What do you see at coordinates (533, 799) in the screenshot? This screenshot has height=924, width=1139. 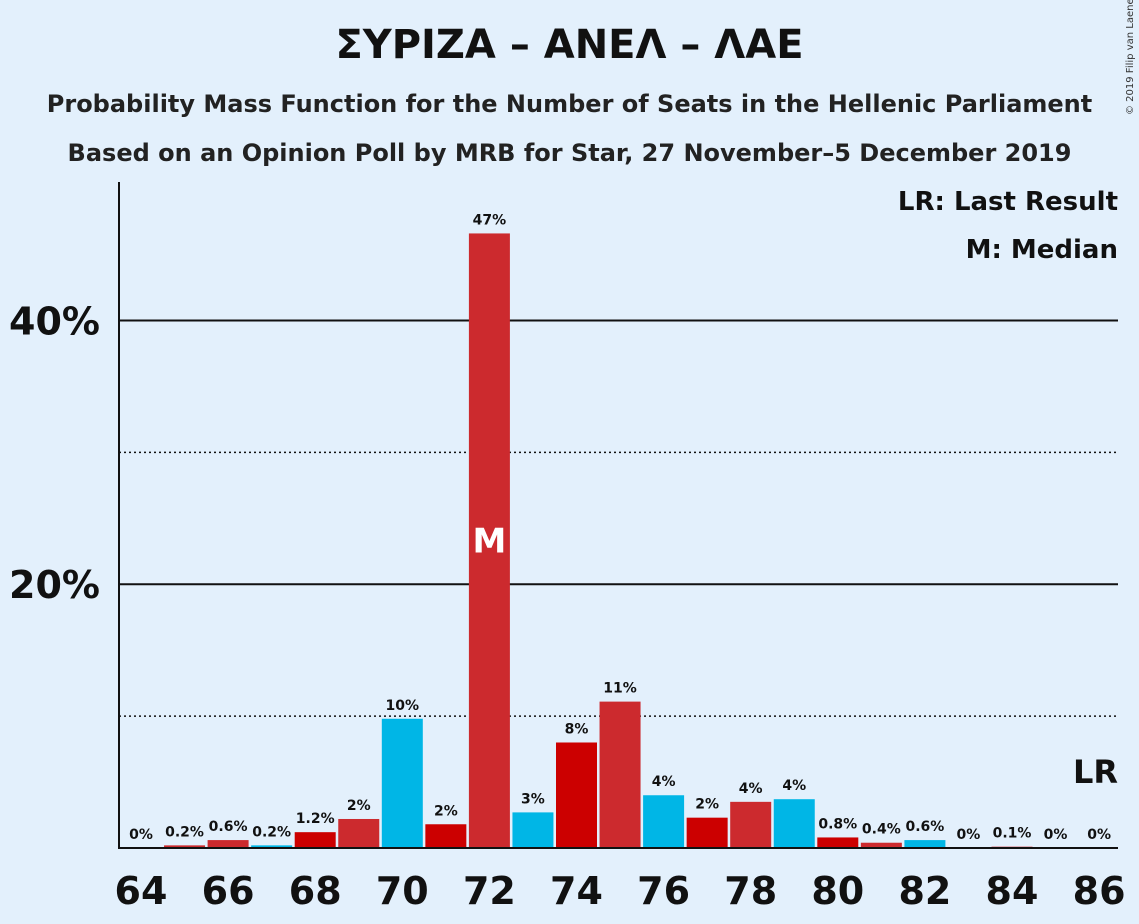 I see `data-label-73: 3%` at bounding box center [533, 799].